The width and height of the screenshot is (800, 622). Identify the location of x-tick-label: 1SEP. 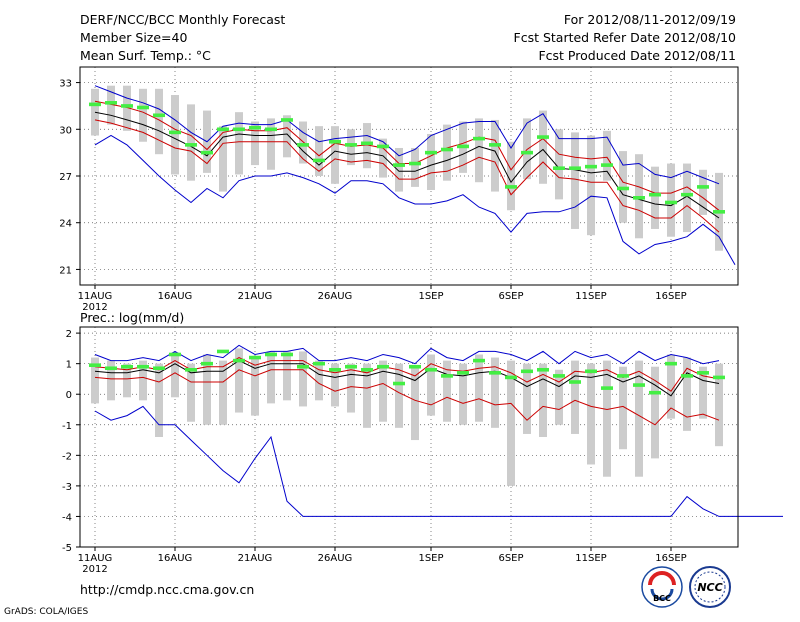
(430, 558).